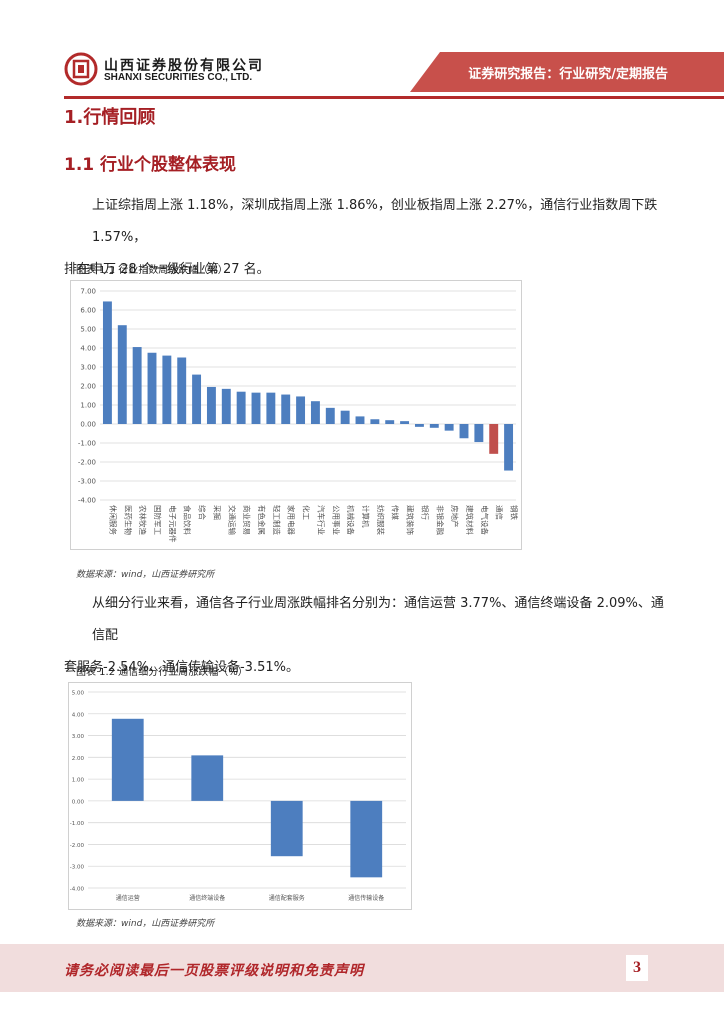 This screenshot has height=1024, width=724. What do you see at coordinates (128, 520) in the screenshot?
I see `category-label: 医药生物` at bounding box center [128, 520].